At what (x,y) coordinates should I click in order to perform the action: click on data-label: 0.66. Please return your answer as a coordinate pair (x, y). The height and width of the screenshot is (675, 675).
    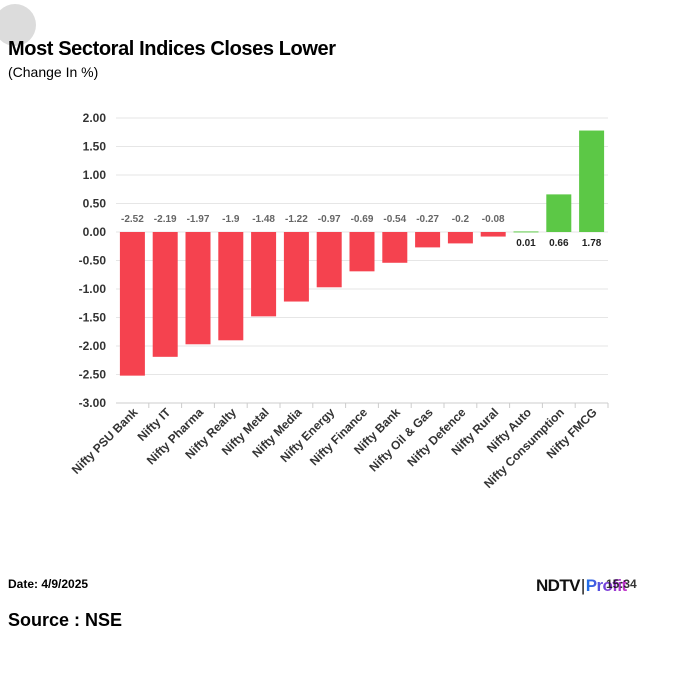
    Looking at the image, I should click on (559, 243).